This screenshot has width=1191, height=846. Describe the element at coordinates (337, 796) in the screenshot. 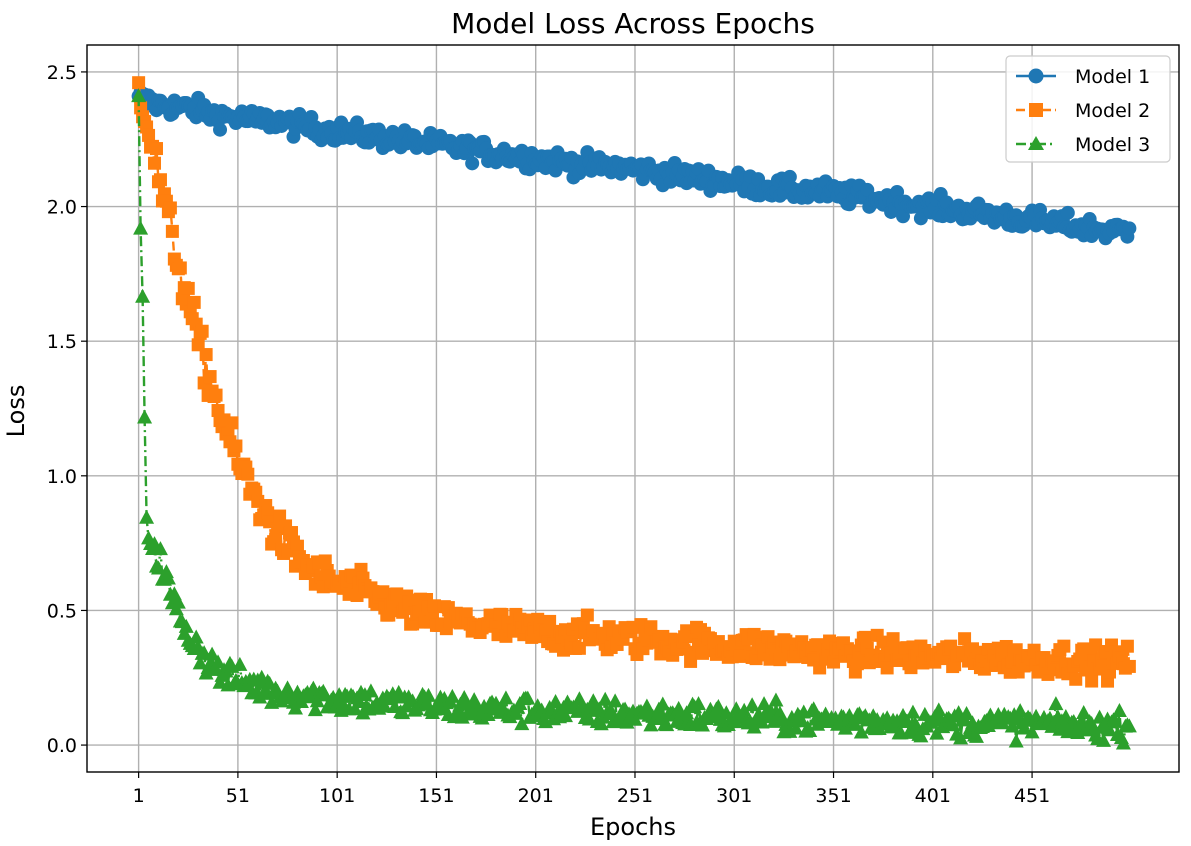

I see `x-tick-label: 101` at that location.